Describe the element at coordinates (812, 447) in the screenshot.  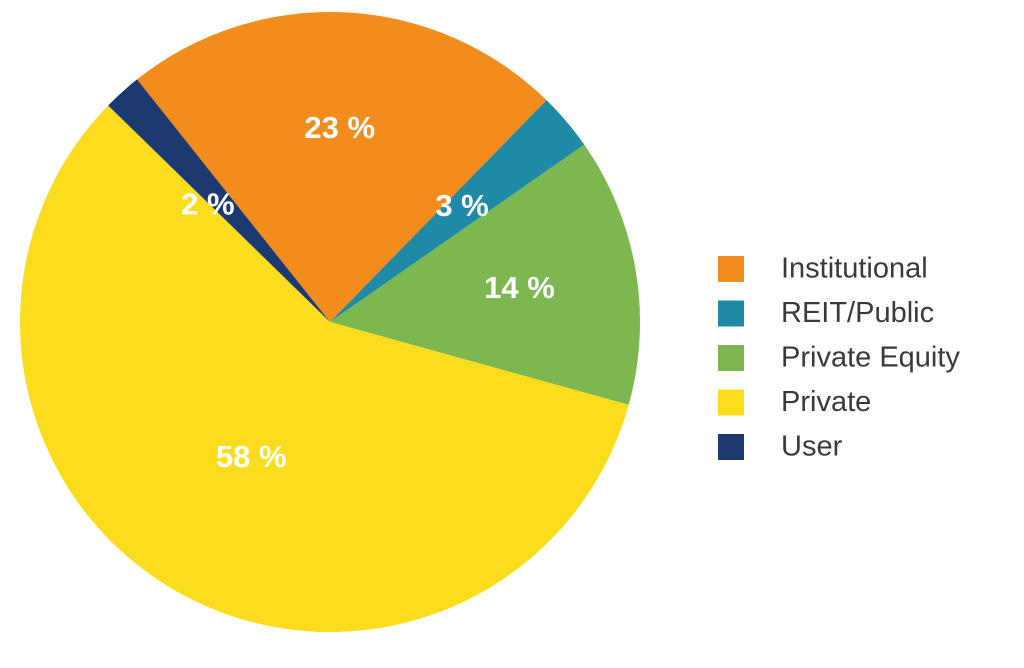
I see `legend-label-user: User` at that location.